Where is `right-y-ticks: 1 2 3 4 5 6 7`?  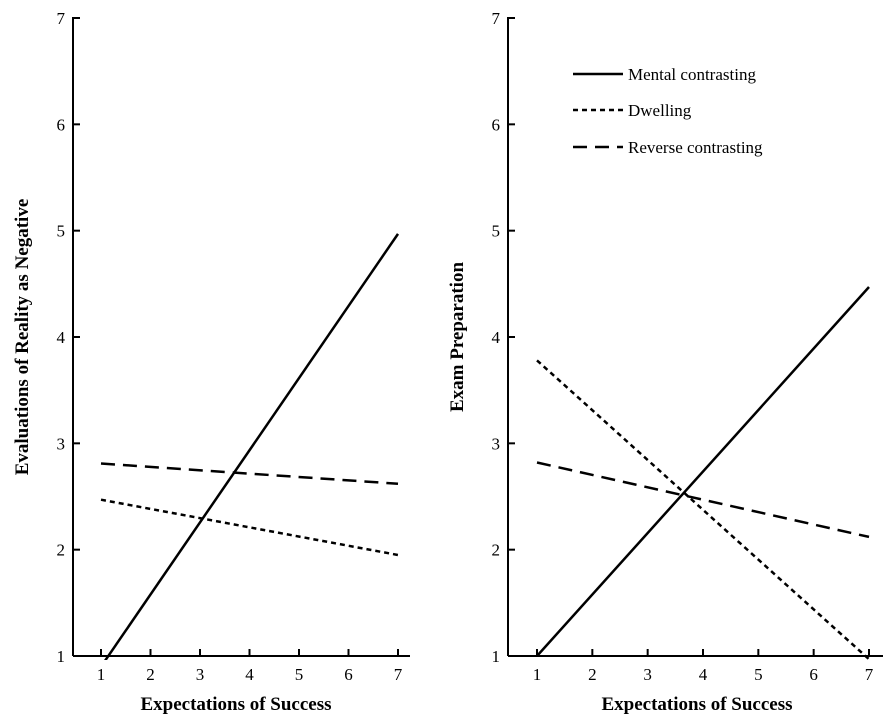
right-y-ticks: 1 2 3 4 5 6 7 is located at coordinates (503, 337).